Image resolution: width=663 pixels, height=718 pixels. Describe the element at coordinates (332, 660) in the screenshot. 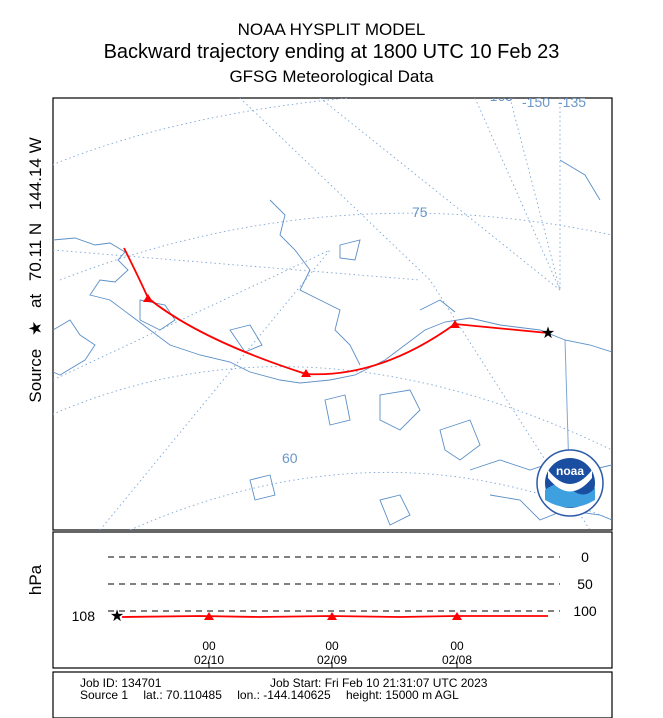

I see `time-tick-date-1: 02/09` at that location.